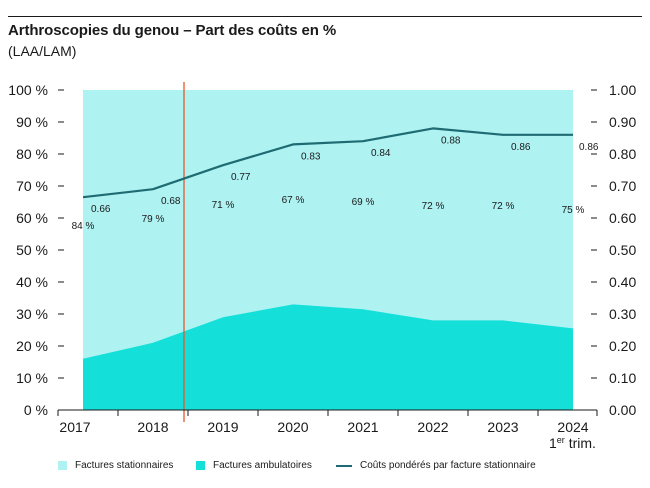 The height and width of the screenshot is (488, 650). I want to click on x-tick-label: 2017, so click(74, 427).